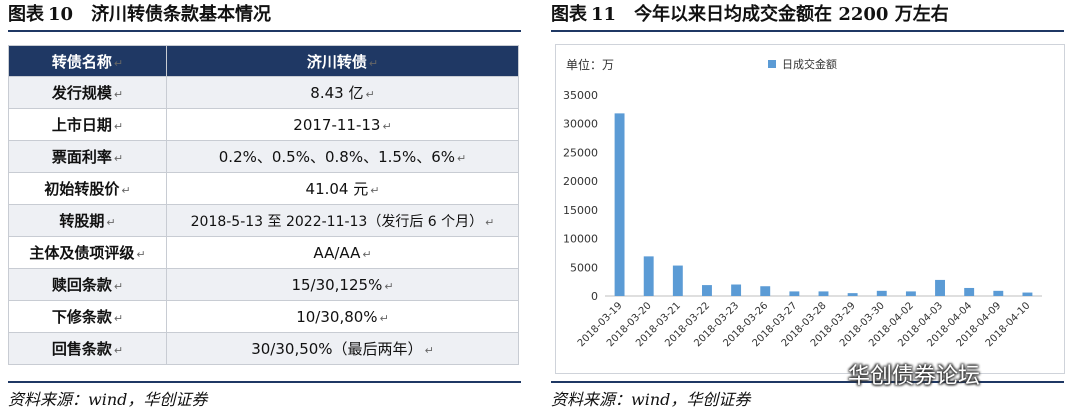 The width and height of the screenshot is (1070, 417). I want to click on row-value: 10/30,80% ↵, so click(342, 316).